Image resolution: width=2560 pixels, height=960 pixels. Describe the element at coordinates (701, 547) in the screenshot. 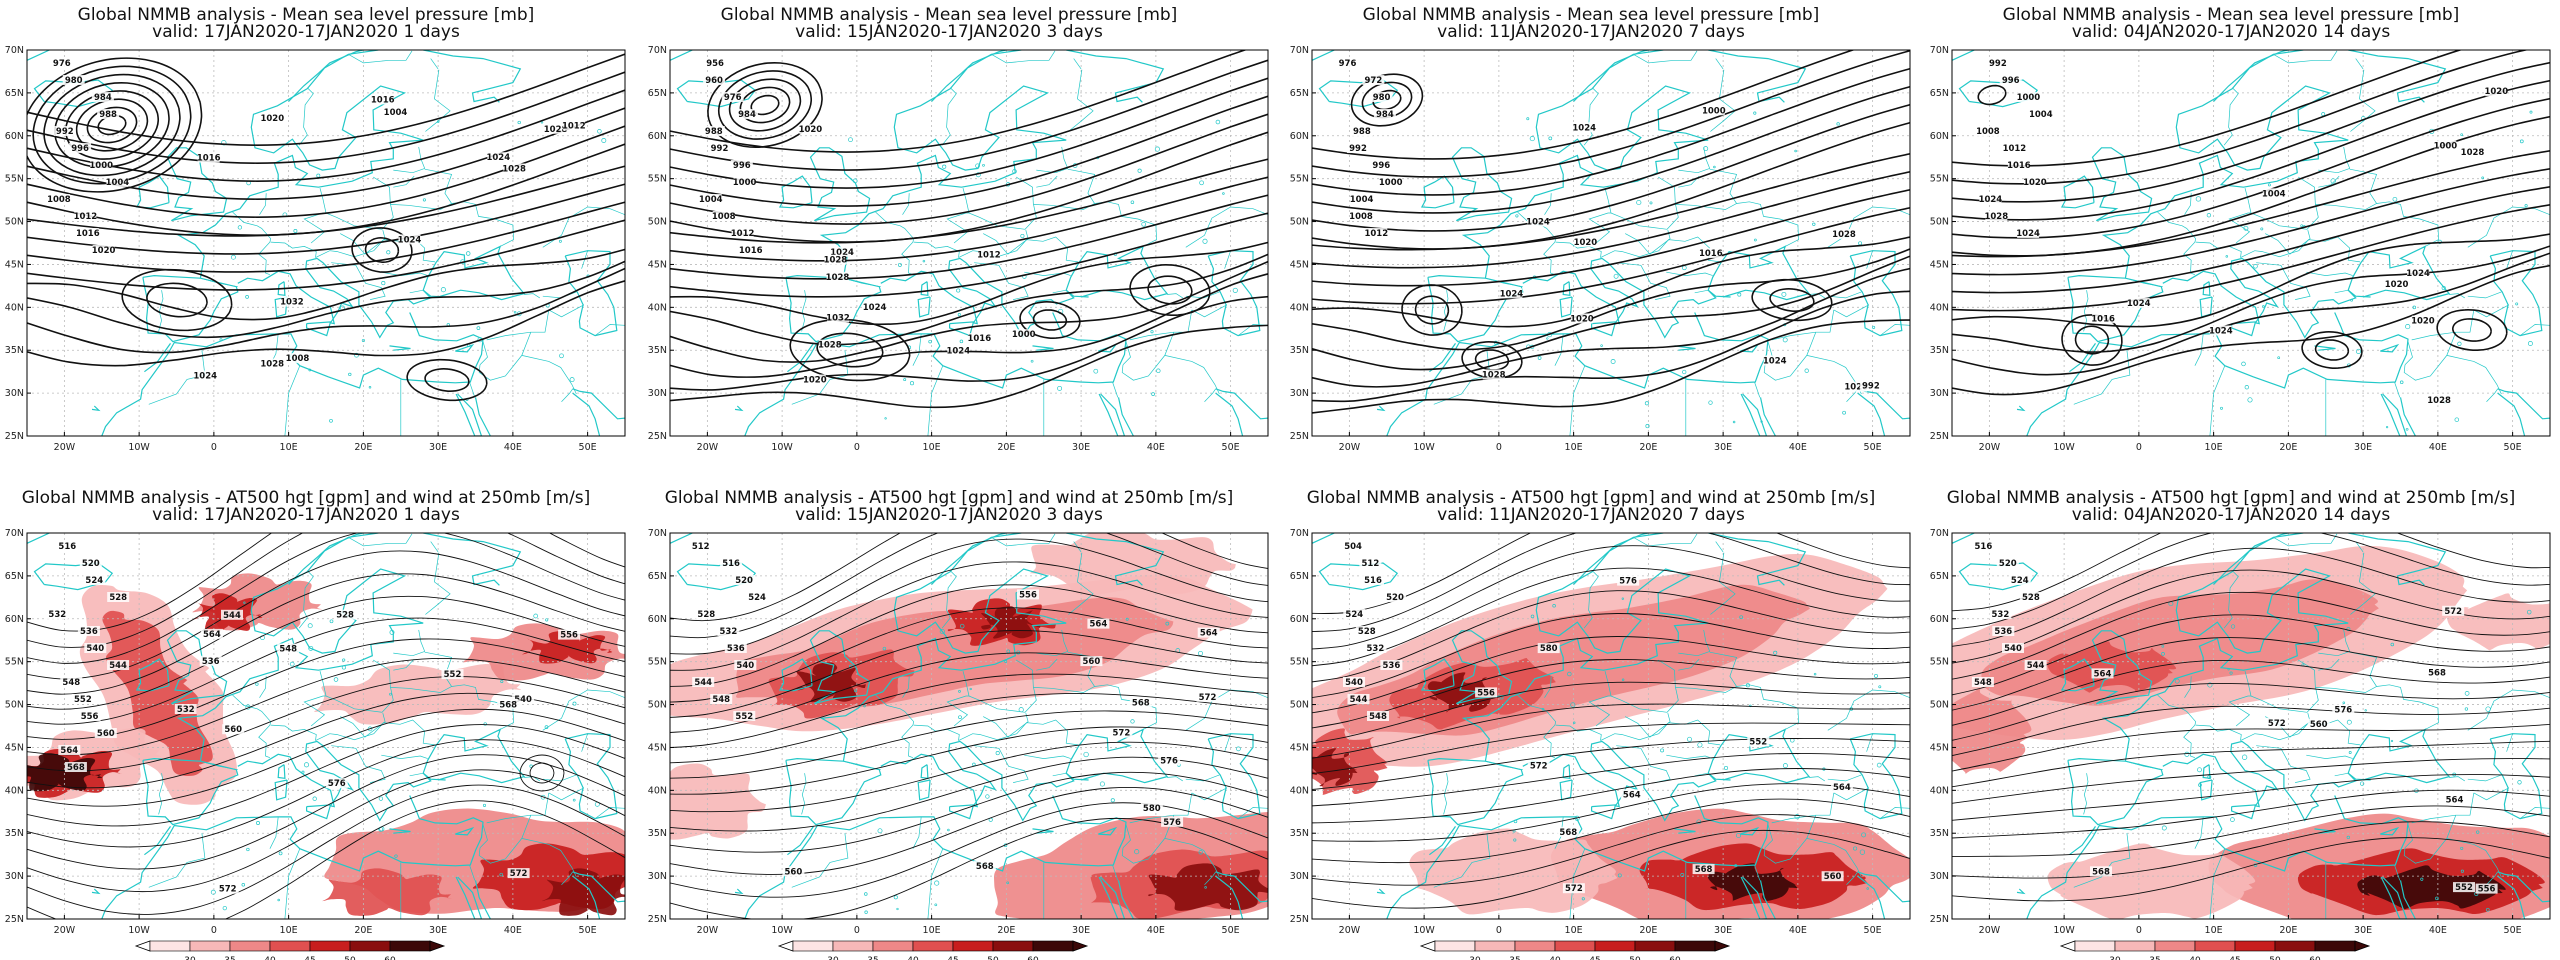

I see `svg-text: 512` at that location.